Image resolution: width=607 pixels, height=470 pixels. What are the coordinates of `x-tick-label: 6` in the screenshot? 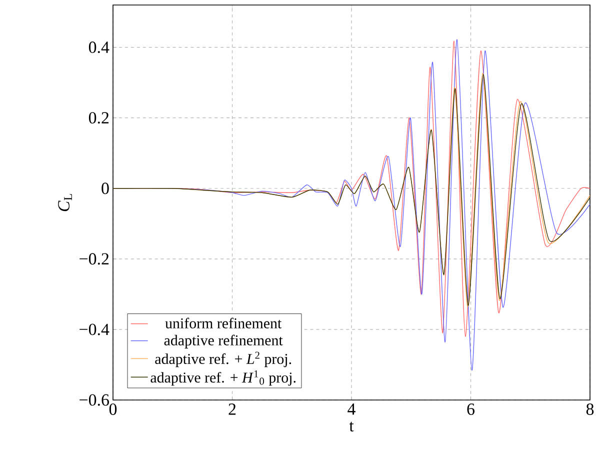 It's located at (470, 409).